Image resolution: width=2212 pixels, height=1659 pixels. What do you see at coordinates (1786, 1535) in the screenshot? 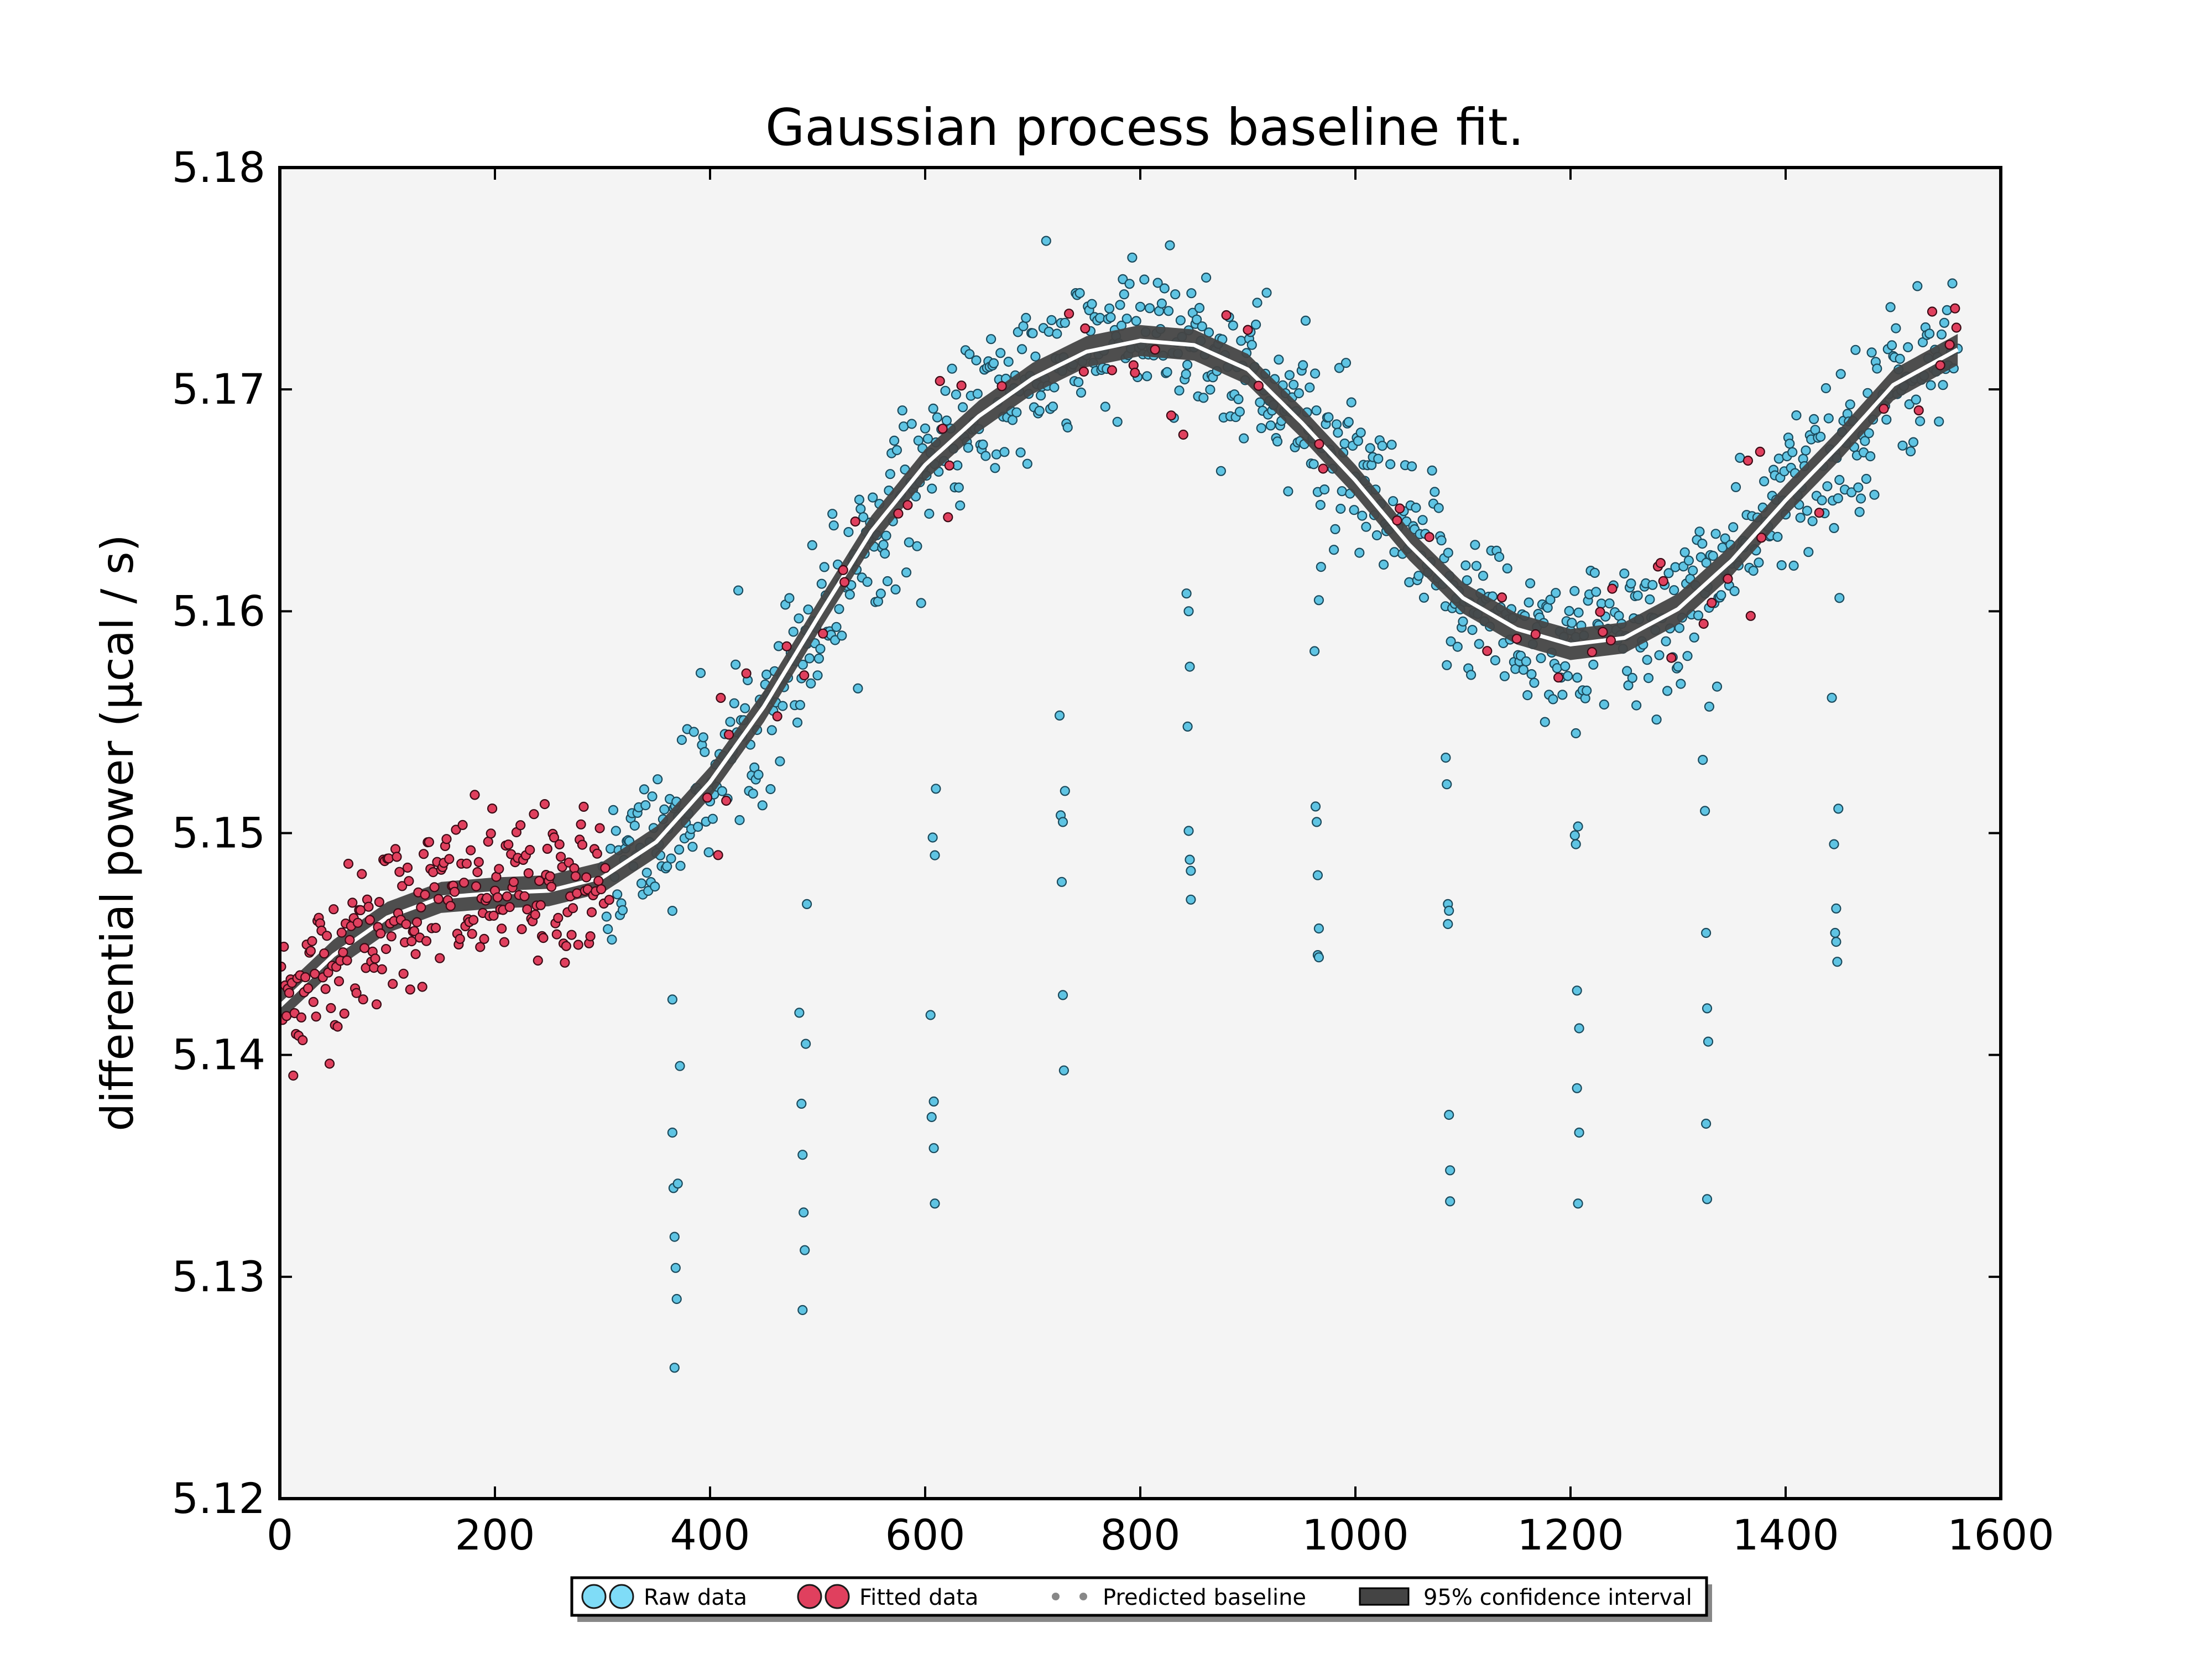
I see `x-tick-label: 1400` at bounding box center [1786, 1535].